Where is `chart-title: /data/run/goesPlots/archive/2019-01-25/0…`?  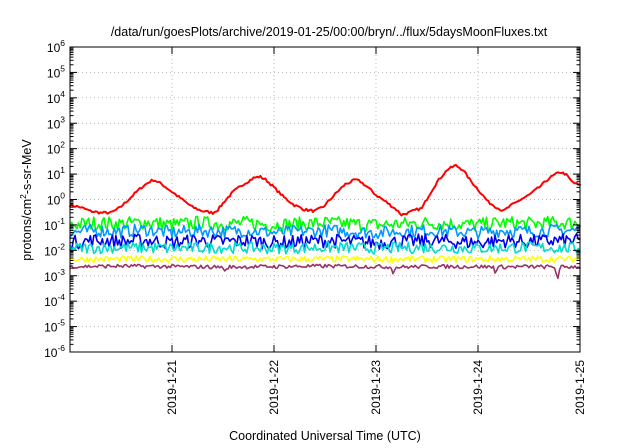
chart-title: /data/run/goesPlots/archive/2019-01-25/0… is located at coordinates (329, 32).